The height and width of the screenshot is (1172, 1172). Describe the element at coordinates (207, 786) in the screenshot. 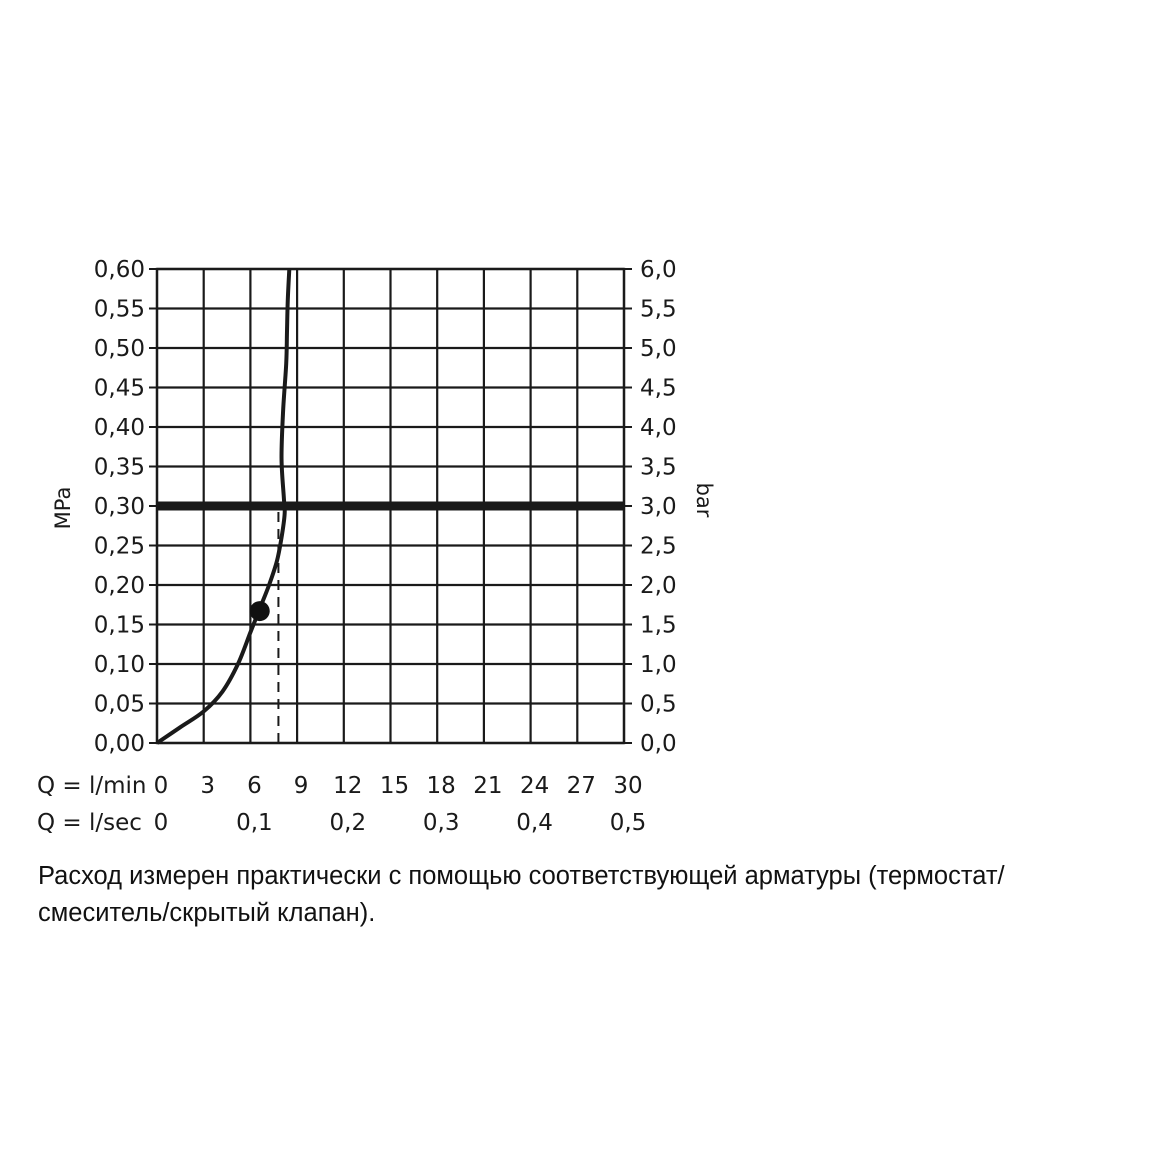

I see `x-tick-label: 3` at that location.